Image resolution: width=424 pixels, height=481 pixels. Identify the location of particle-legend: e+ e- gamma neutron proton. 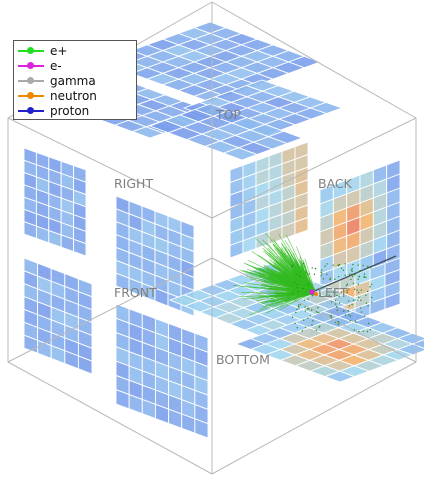
(75, 80).